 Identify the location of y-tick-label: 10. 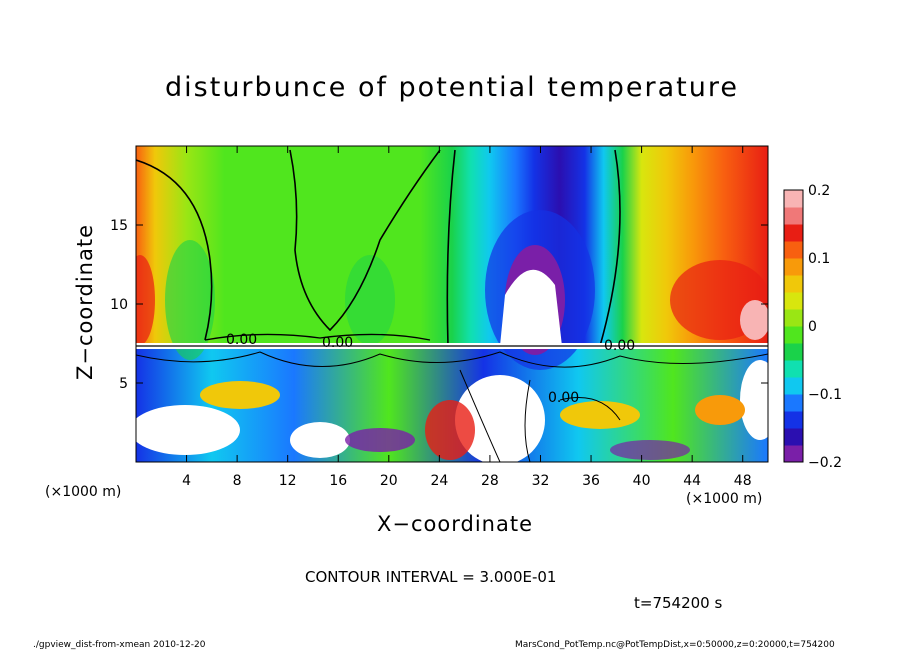
(119, 305).